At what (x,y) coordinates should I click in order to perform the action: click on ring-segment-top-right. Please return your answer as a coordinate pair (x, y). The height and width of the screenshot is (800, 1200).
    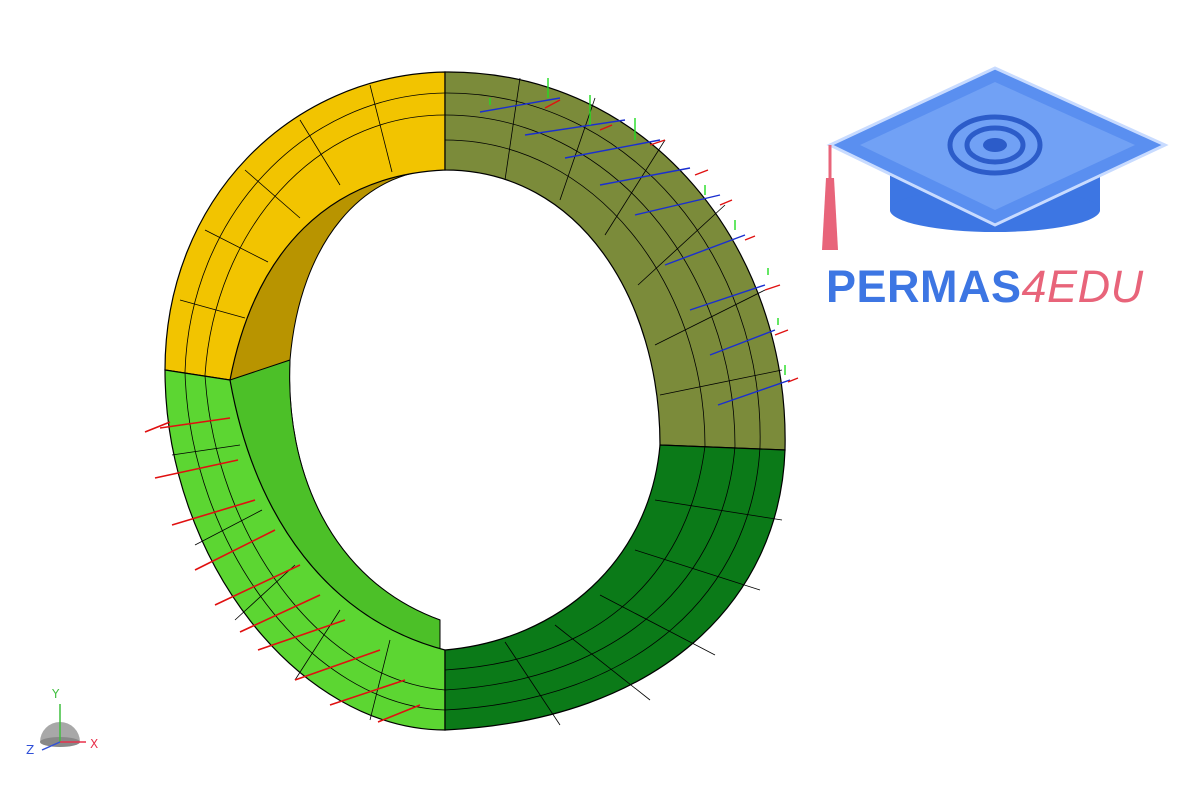
    Looking at the image, I should click on (615, 261).